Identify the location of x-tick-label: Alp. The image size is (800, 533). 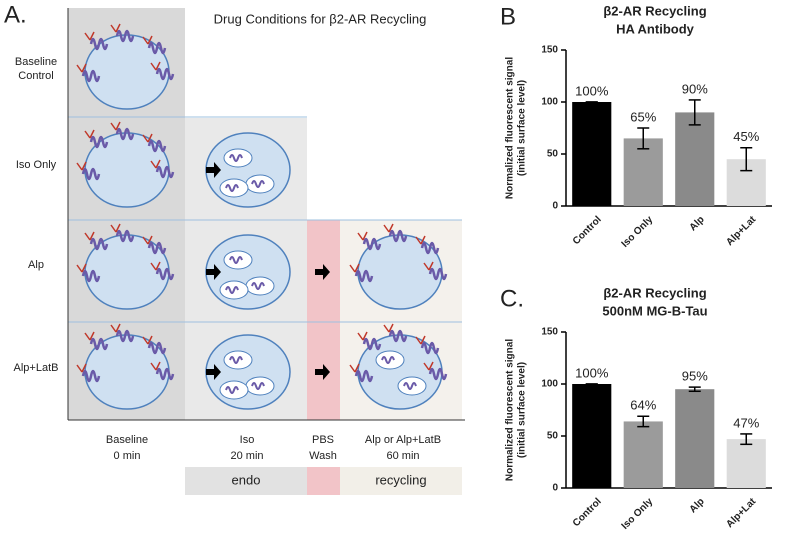
(697, 223).